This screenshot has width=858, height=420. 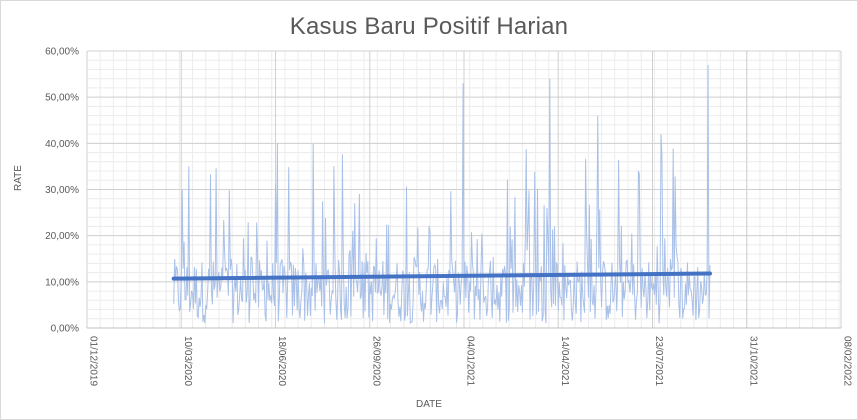 I want to click on chart-title: Kasus Baru Positif Harian, so click(x=429, y=26).